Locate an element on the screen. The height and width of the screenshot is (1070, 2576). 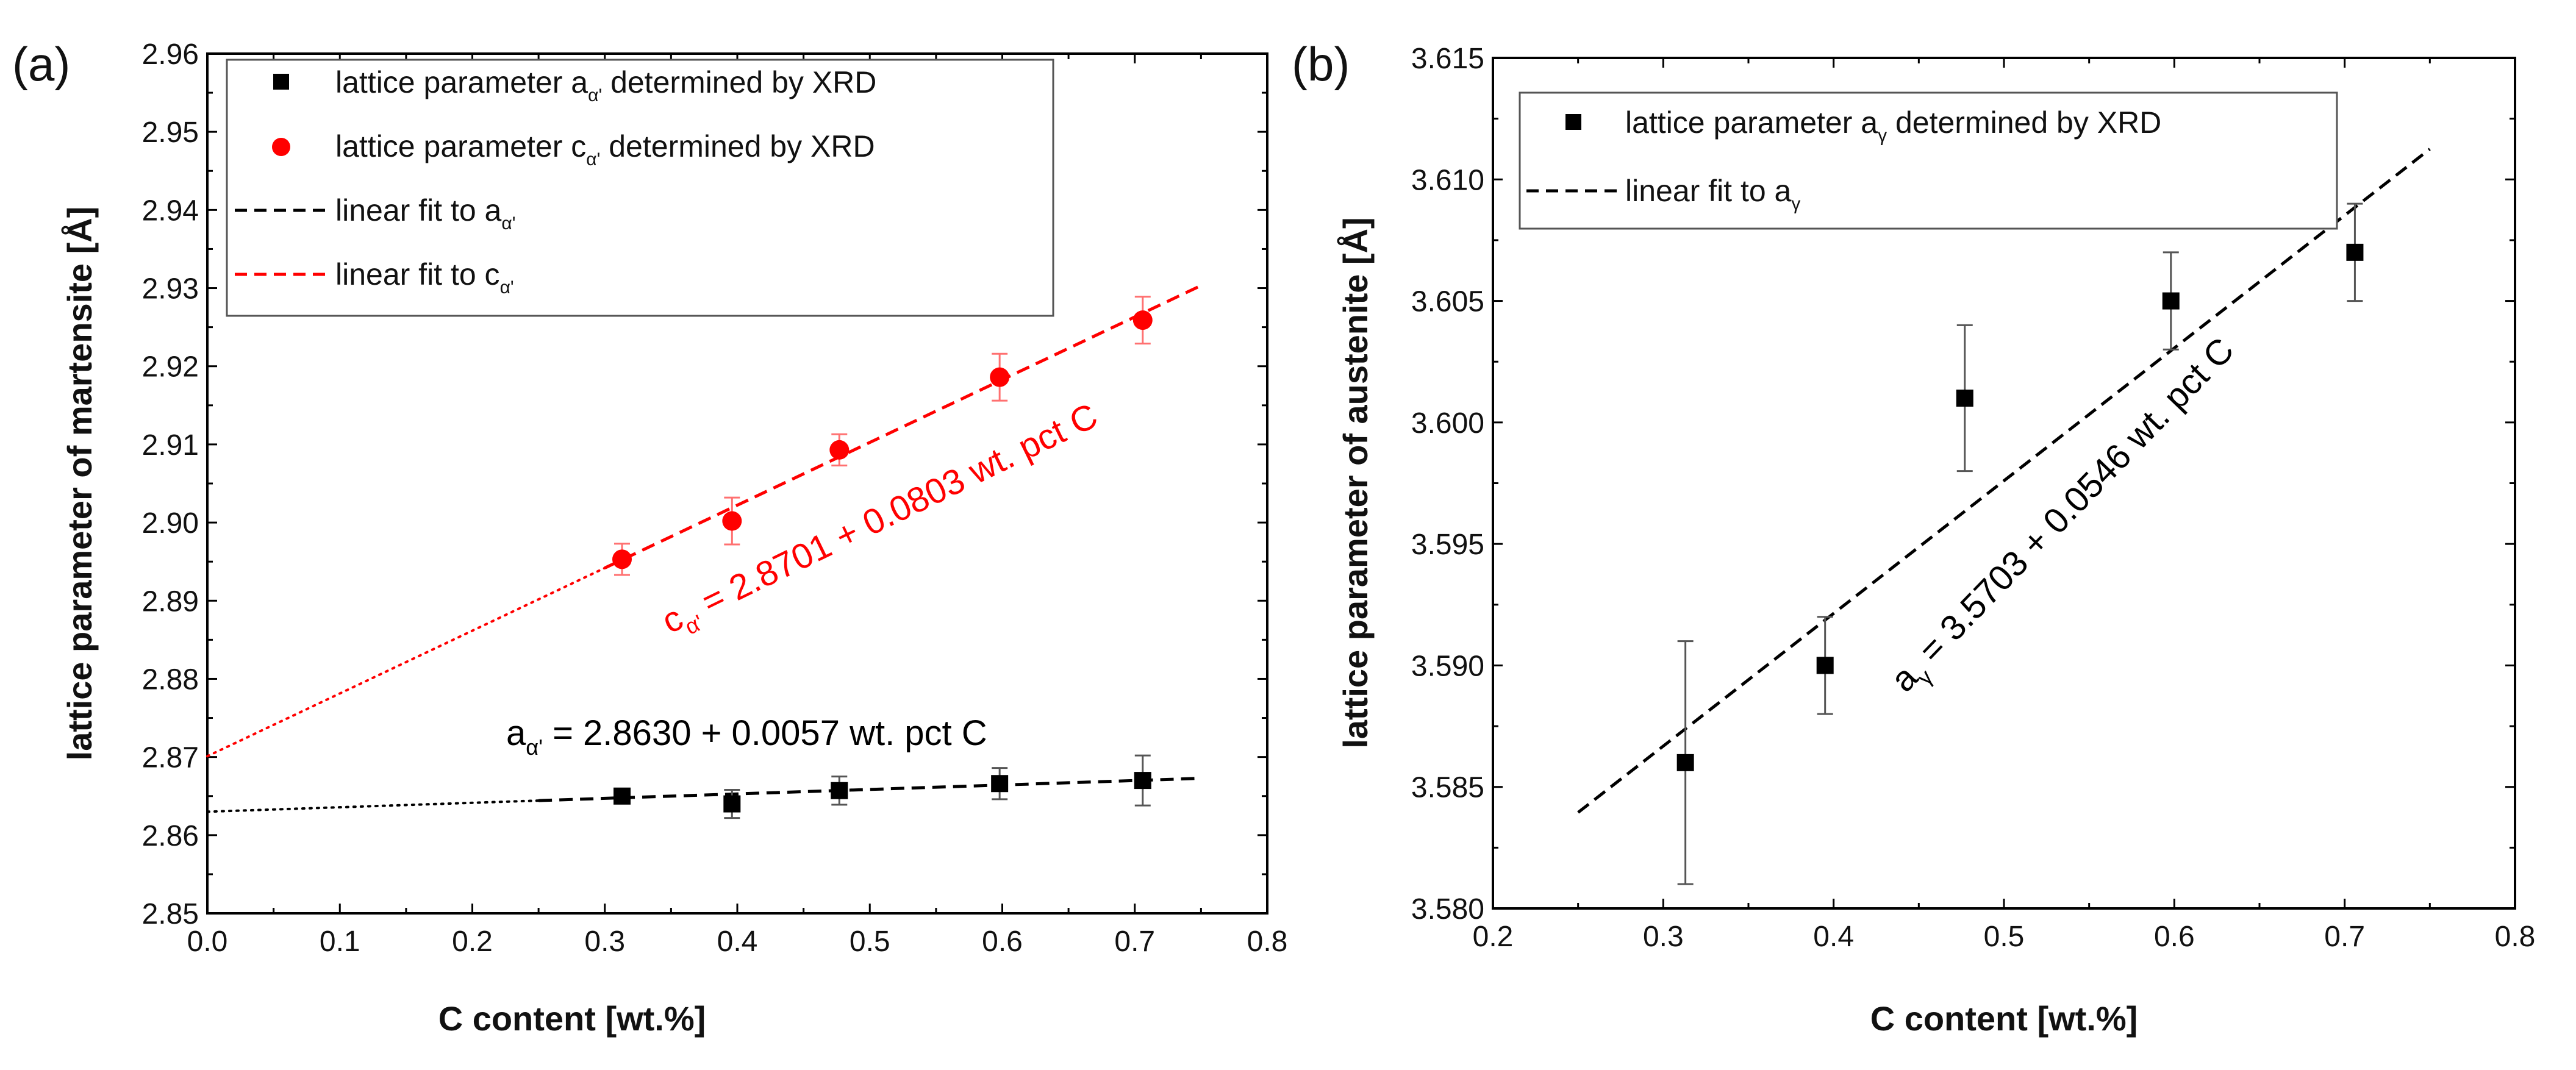
y-tick-label: 2.90 is located at coordinates (170, 523).